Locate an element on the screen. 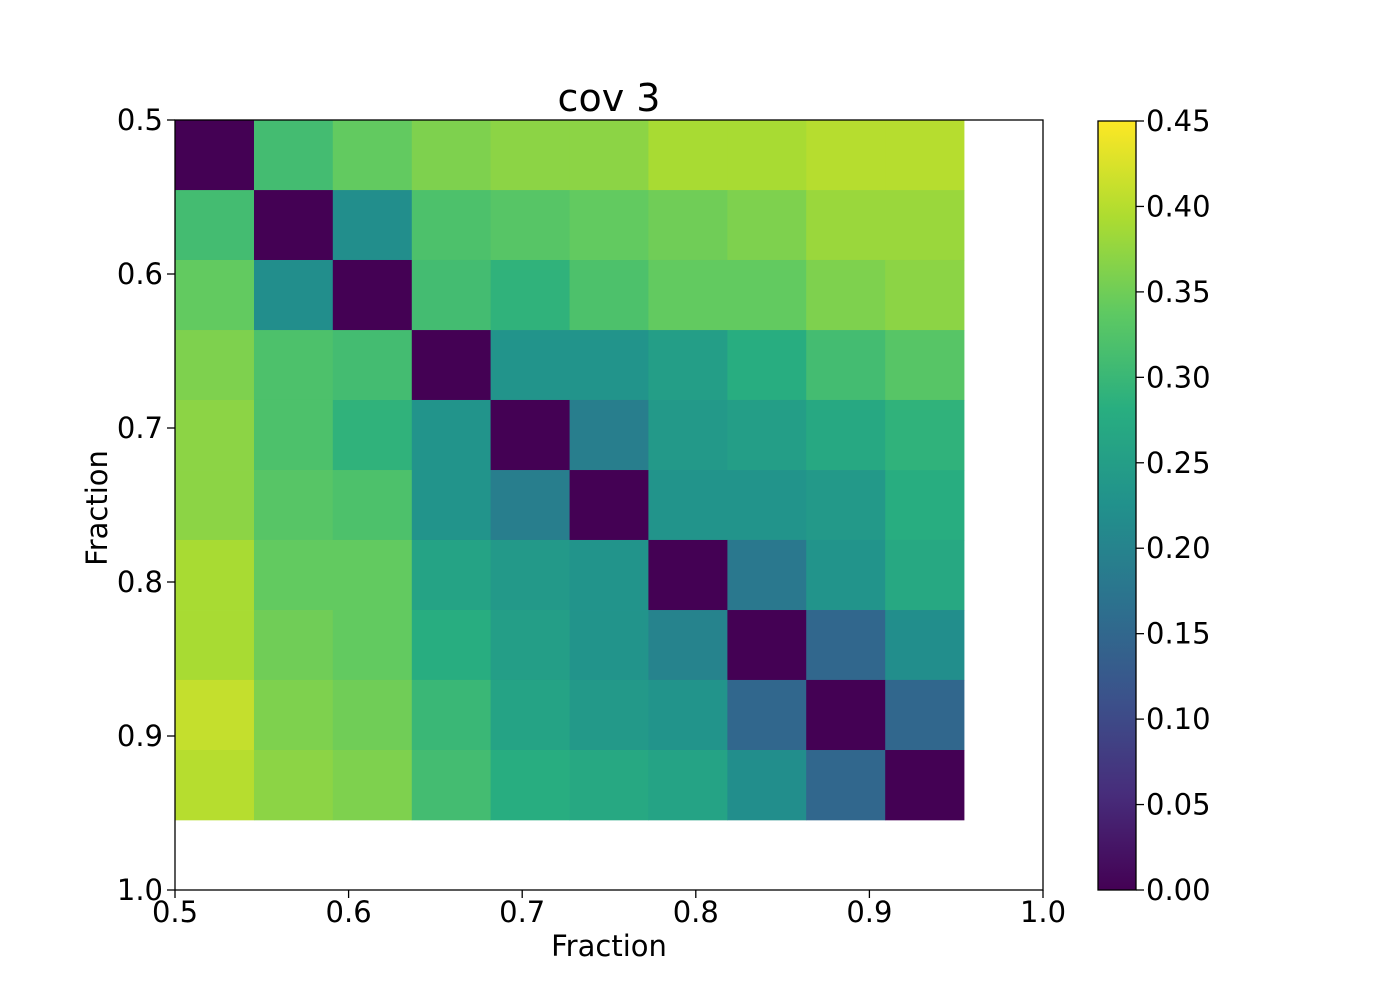  y-tick-label: 0.7 is located at coordinates (140, 428).